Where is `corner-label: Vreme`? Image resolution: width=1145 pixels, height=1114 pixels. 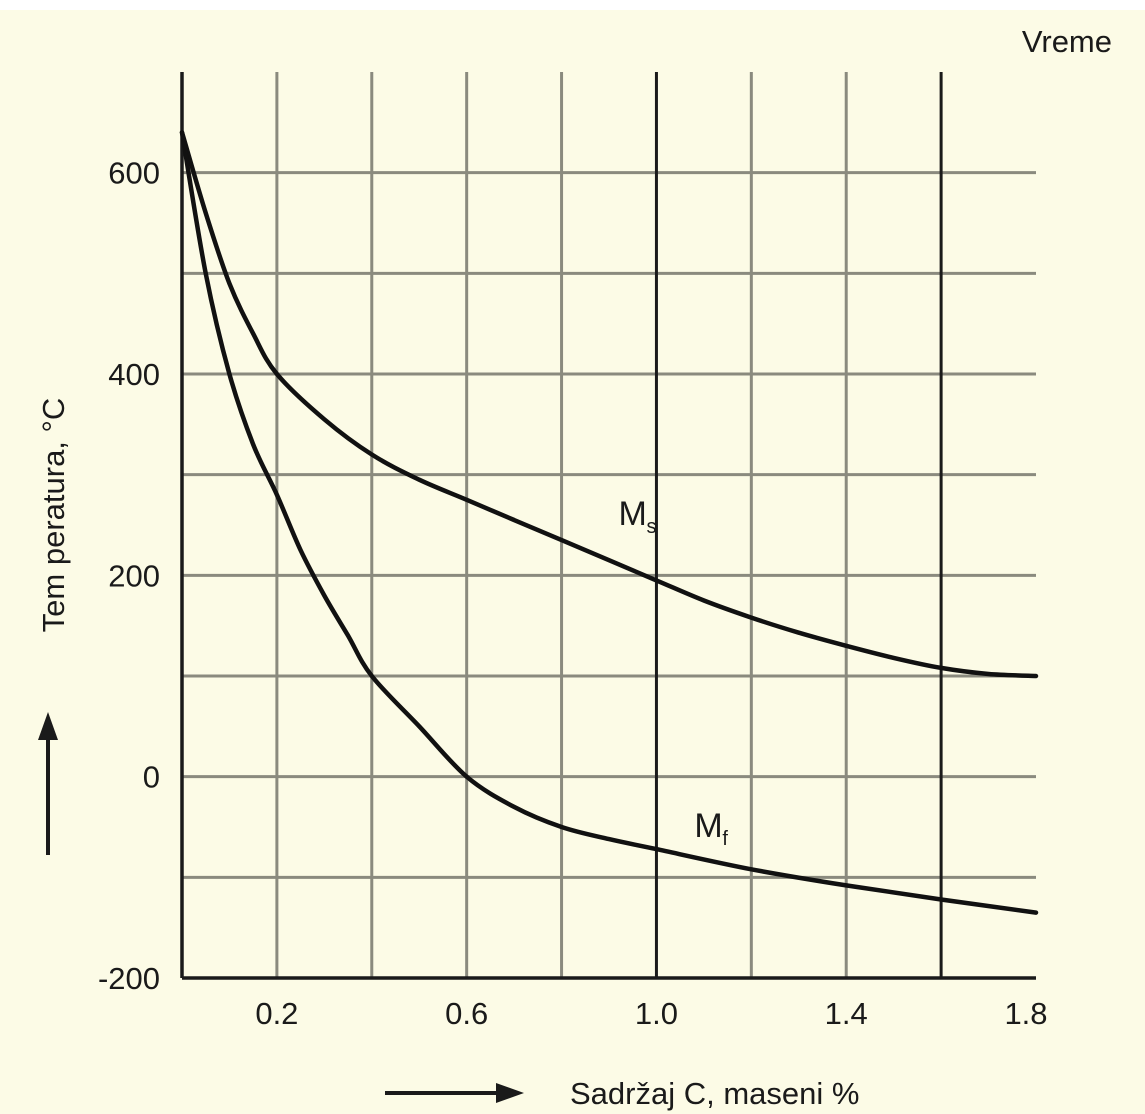 corner-label: Vreme is located at coordinates (1067, 41).